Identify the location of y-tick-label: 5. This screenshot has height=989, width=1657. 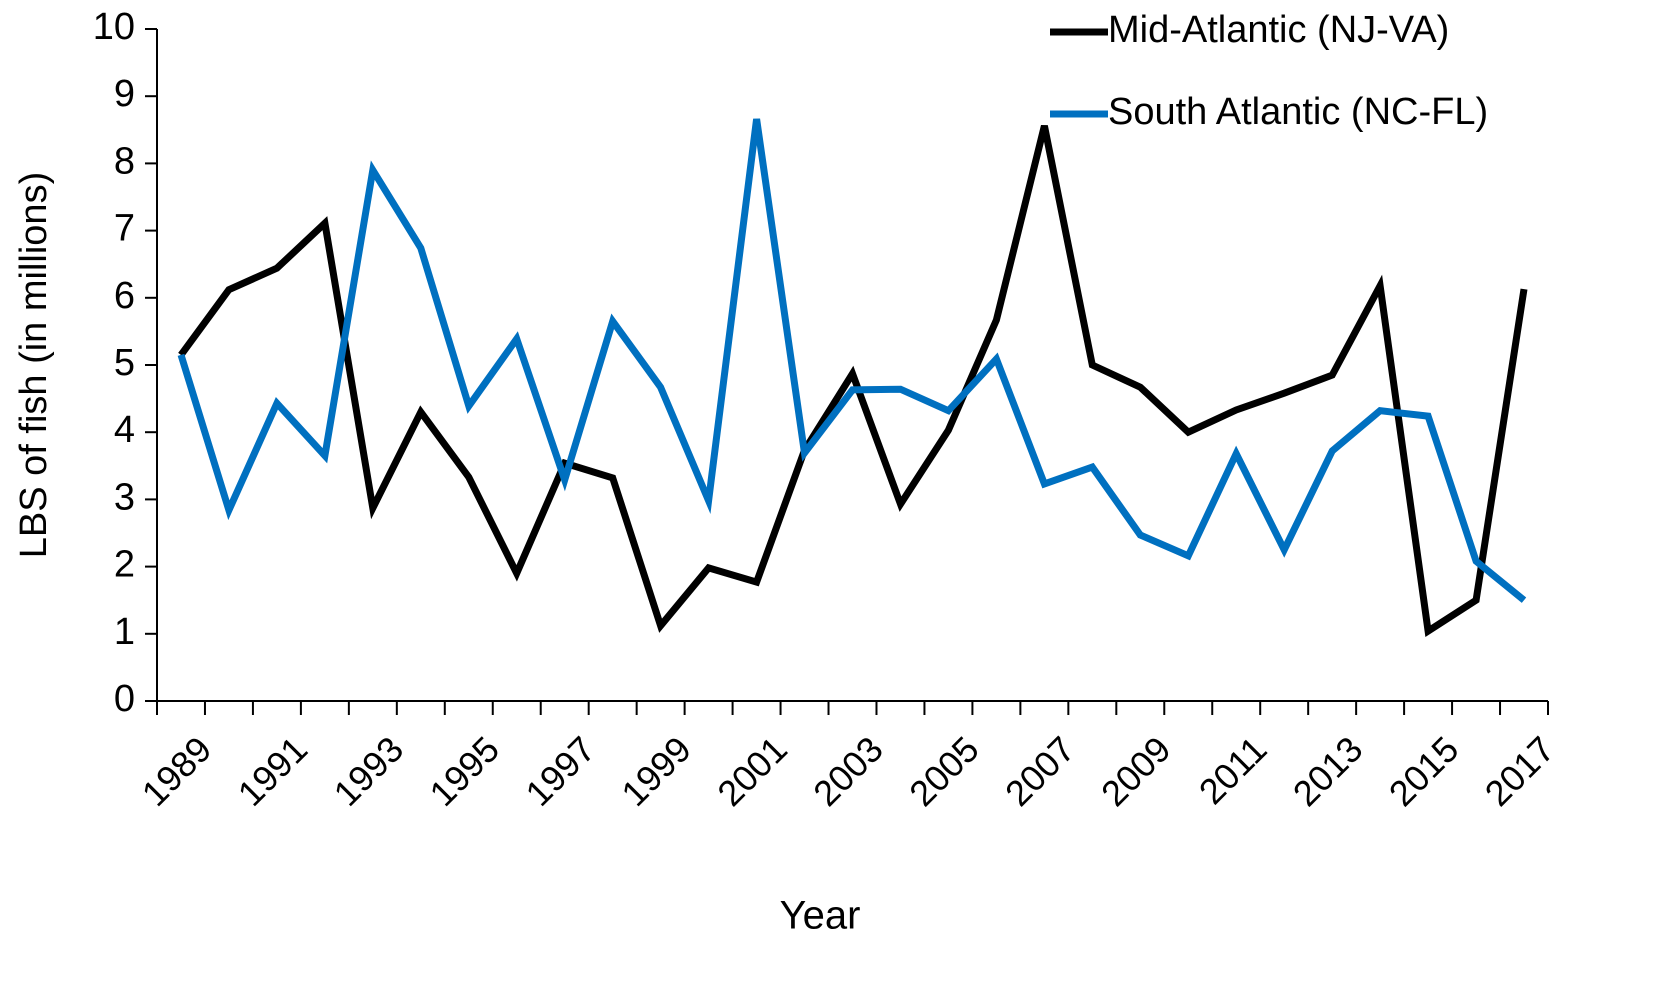
(124, 363).